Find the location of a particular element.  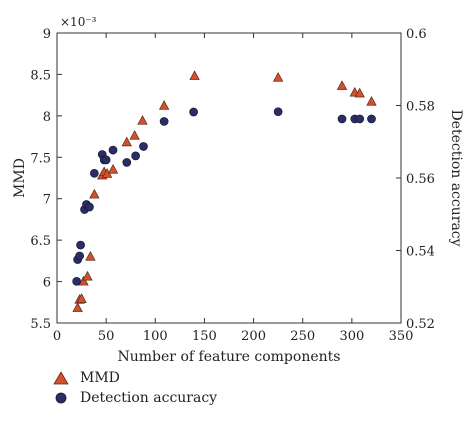

x-tick-label: 0 is located at coordinates (57, 336).